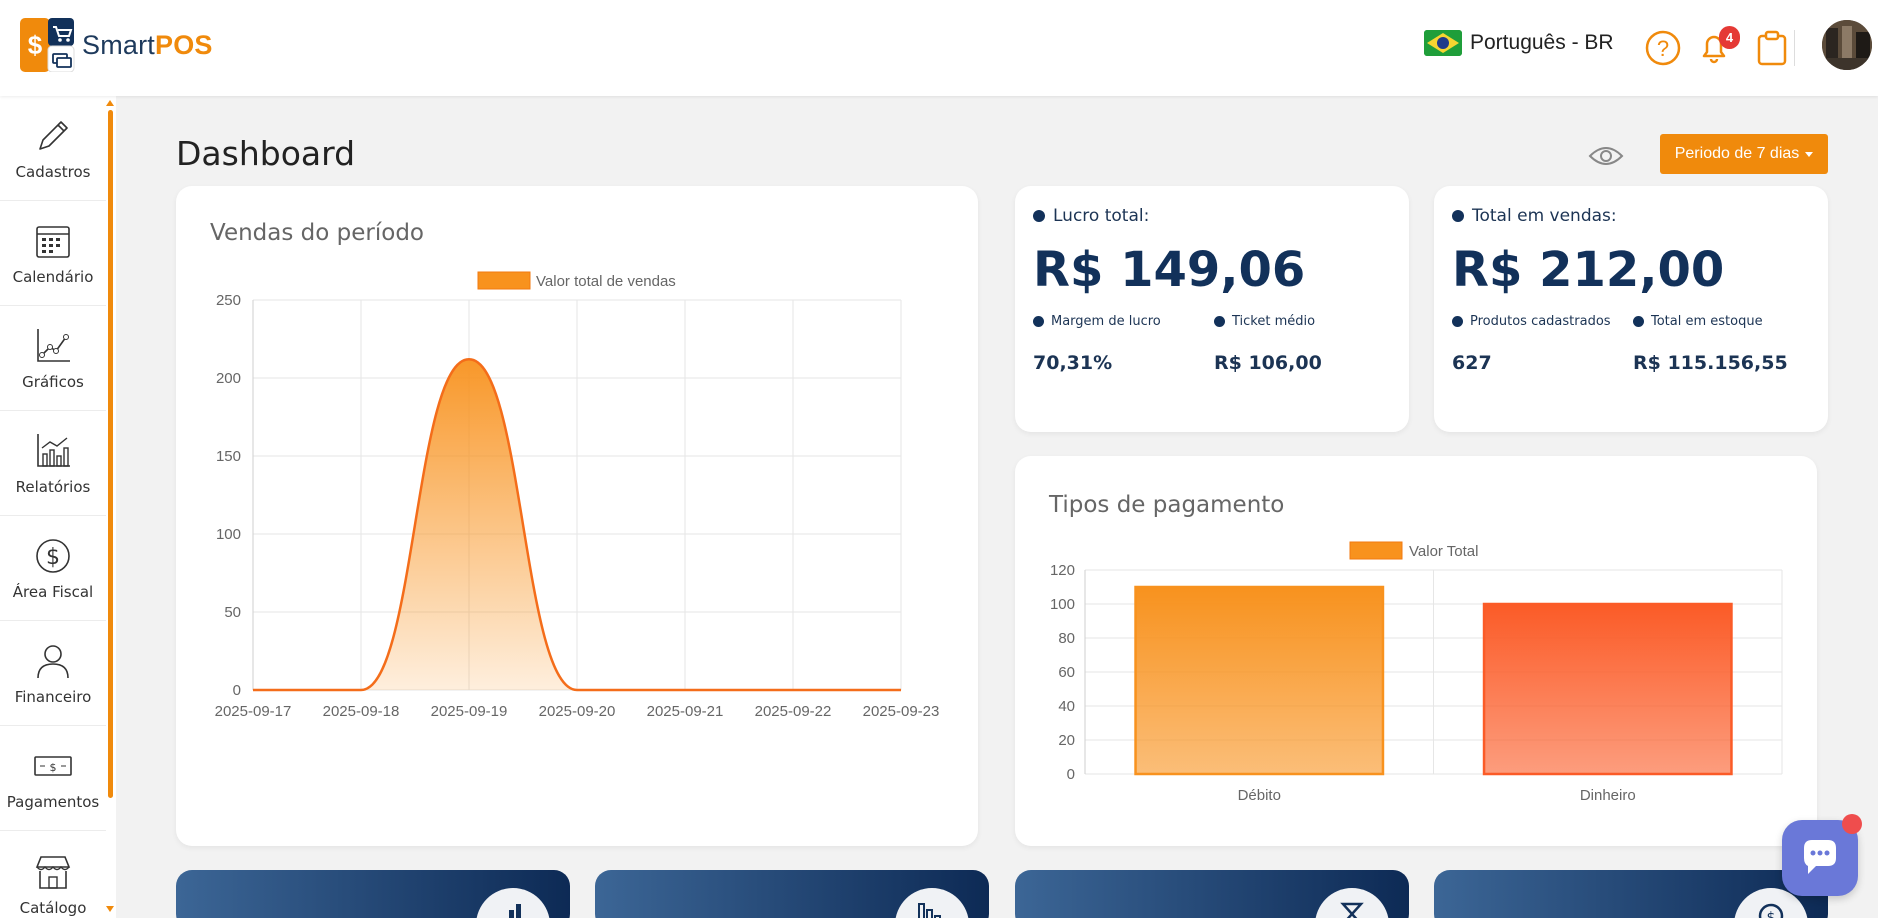 The height and width of the screenshot is (918, 1878). I want to click on sidebar-item-relatorios: Relatórios, so click(53, 463).